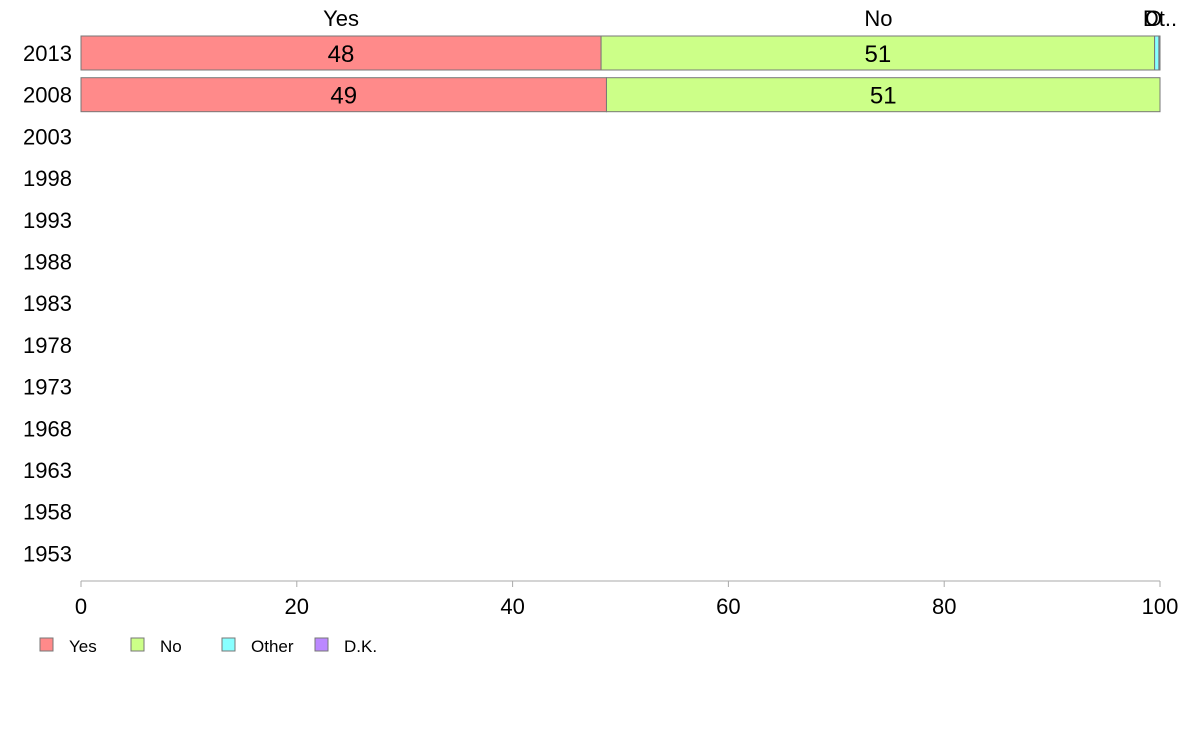 The height and width of the screenshot is (736, 1188). What do you see at coordinates (81, 606) in the screenshot?
I see `x-tick-label: 0` at bounding box center [81, 606].